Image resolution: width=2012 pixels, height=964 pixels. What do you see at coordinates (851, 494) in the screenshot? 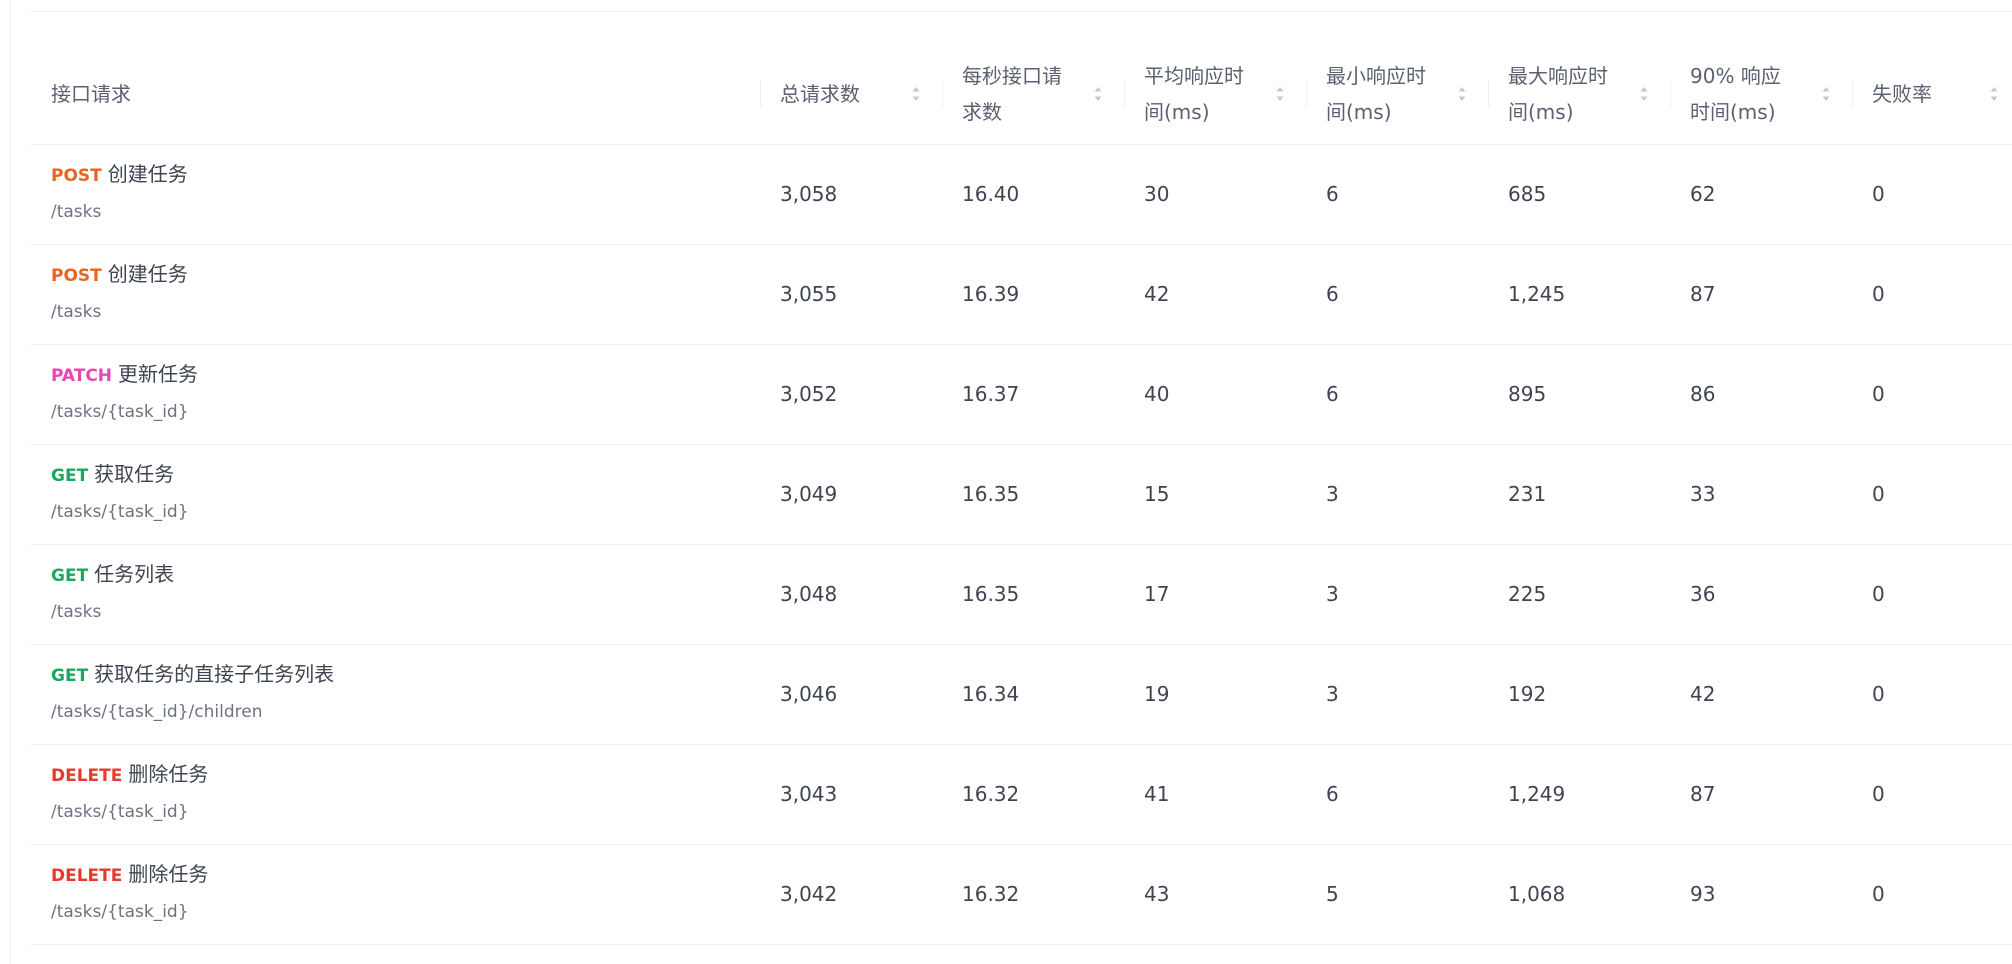
I see `total-requests-cell: 3,049` at bounding box center [851, 494].